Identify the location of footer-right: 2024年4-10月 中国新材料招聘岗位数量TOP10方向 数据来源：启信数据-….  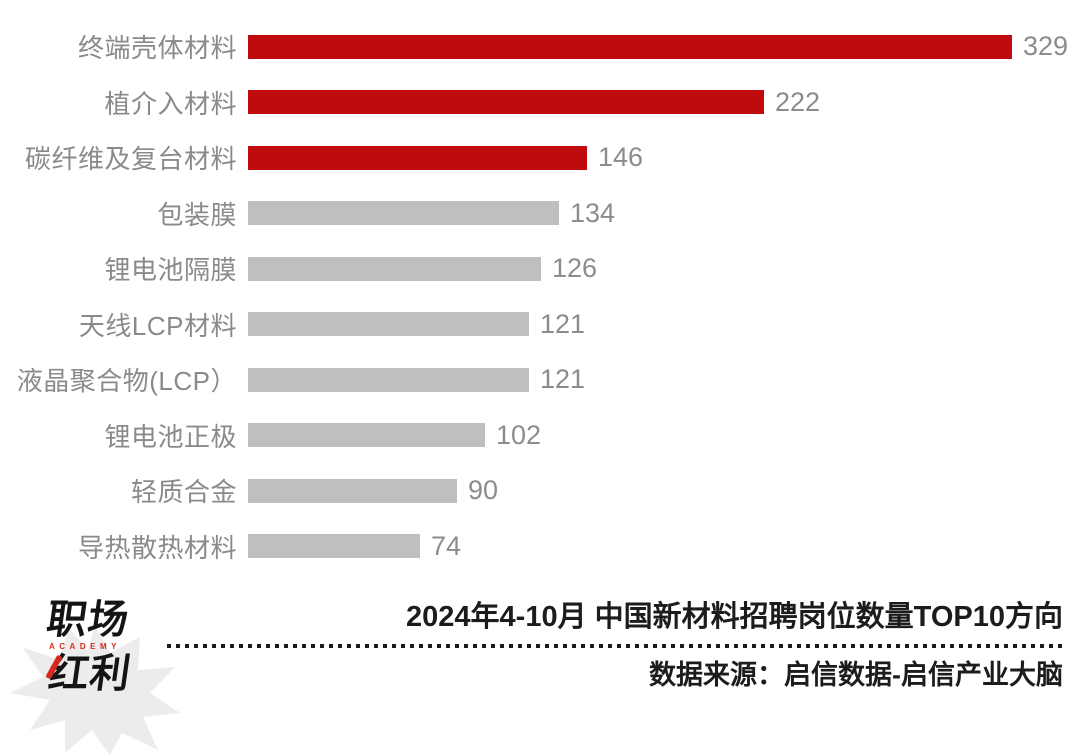
(615, 643).